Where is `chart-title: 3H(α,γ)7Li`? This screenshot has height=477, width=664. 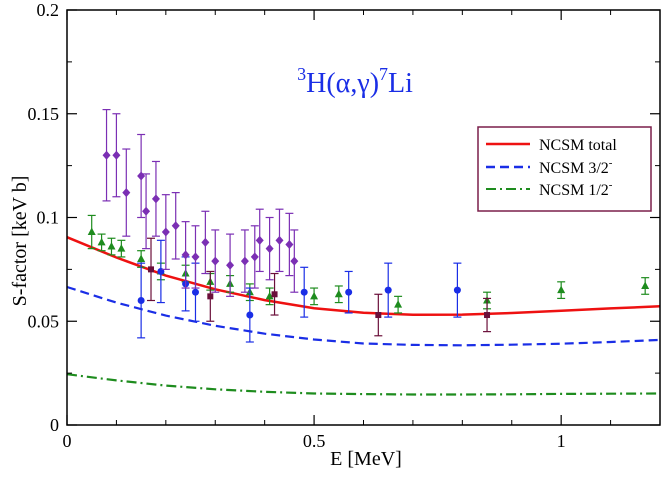 chart-title: 3H(α,γ)7Li is located at coordinates (355, 81).